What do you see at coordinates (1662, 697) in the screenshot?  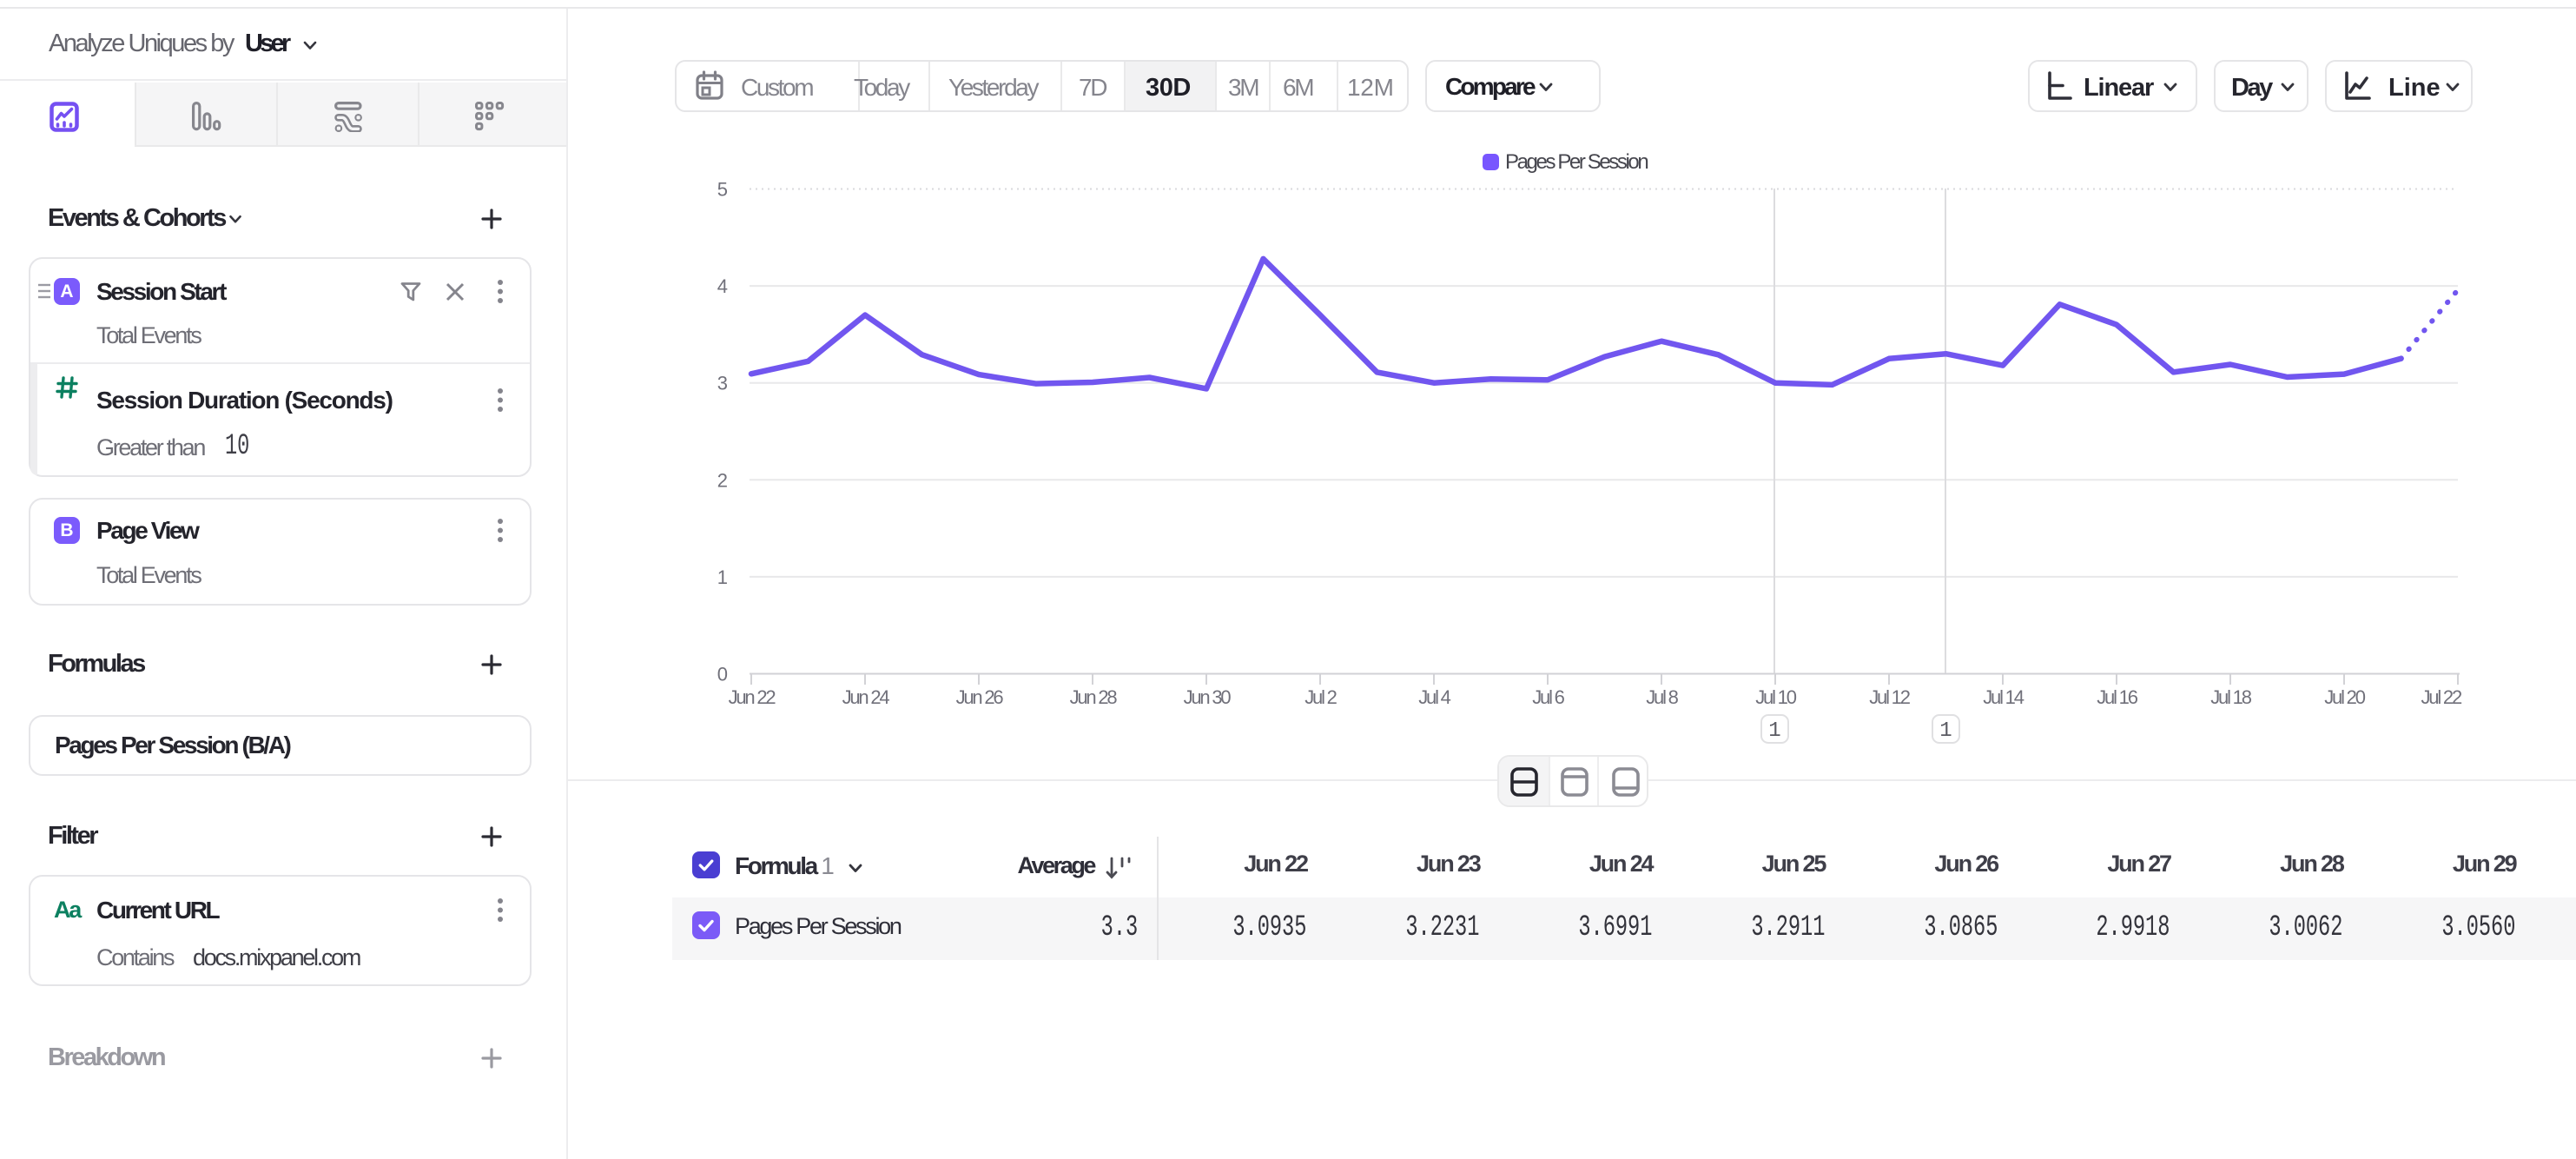 I see `svg-text: Jul 8` at bounding box center [1662, 697].